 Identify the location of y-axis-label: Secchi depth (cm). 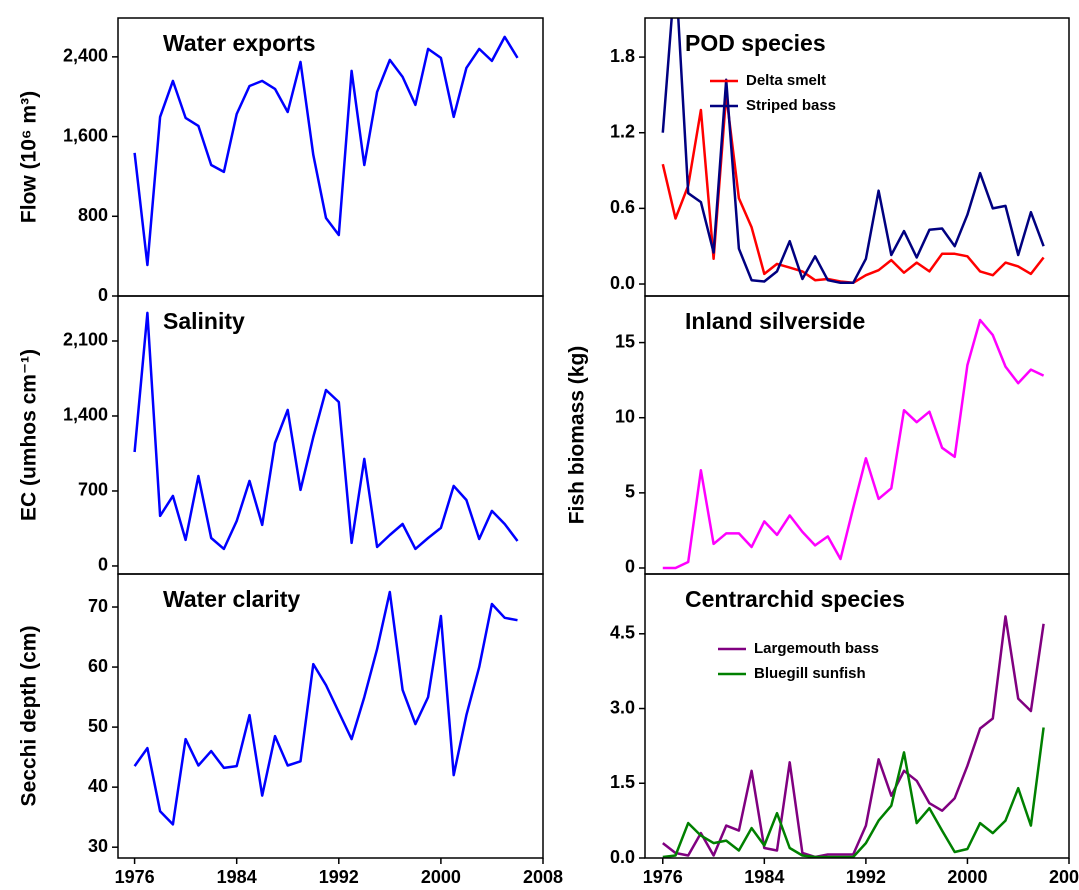
(29, 716).